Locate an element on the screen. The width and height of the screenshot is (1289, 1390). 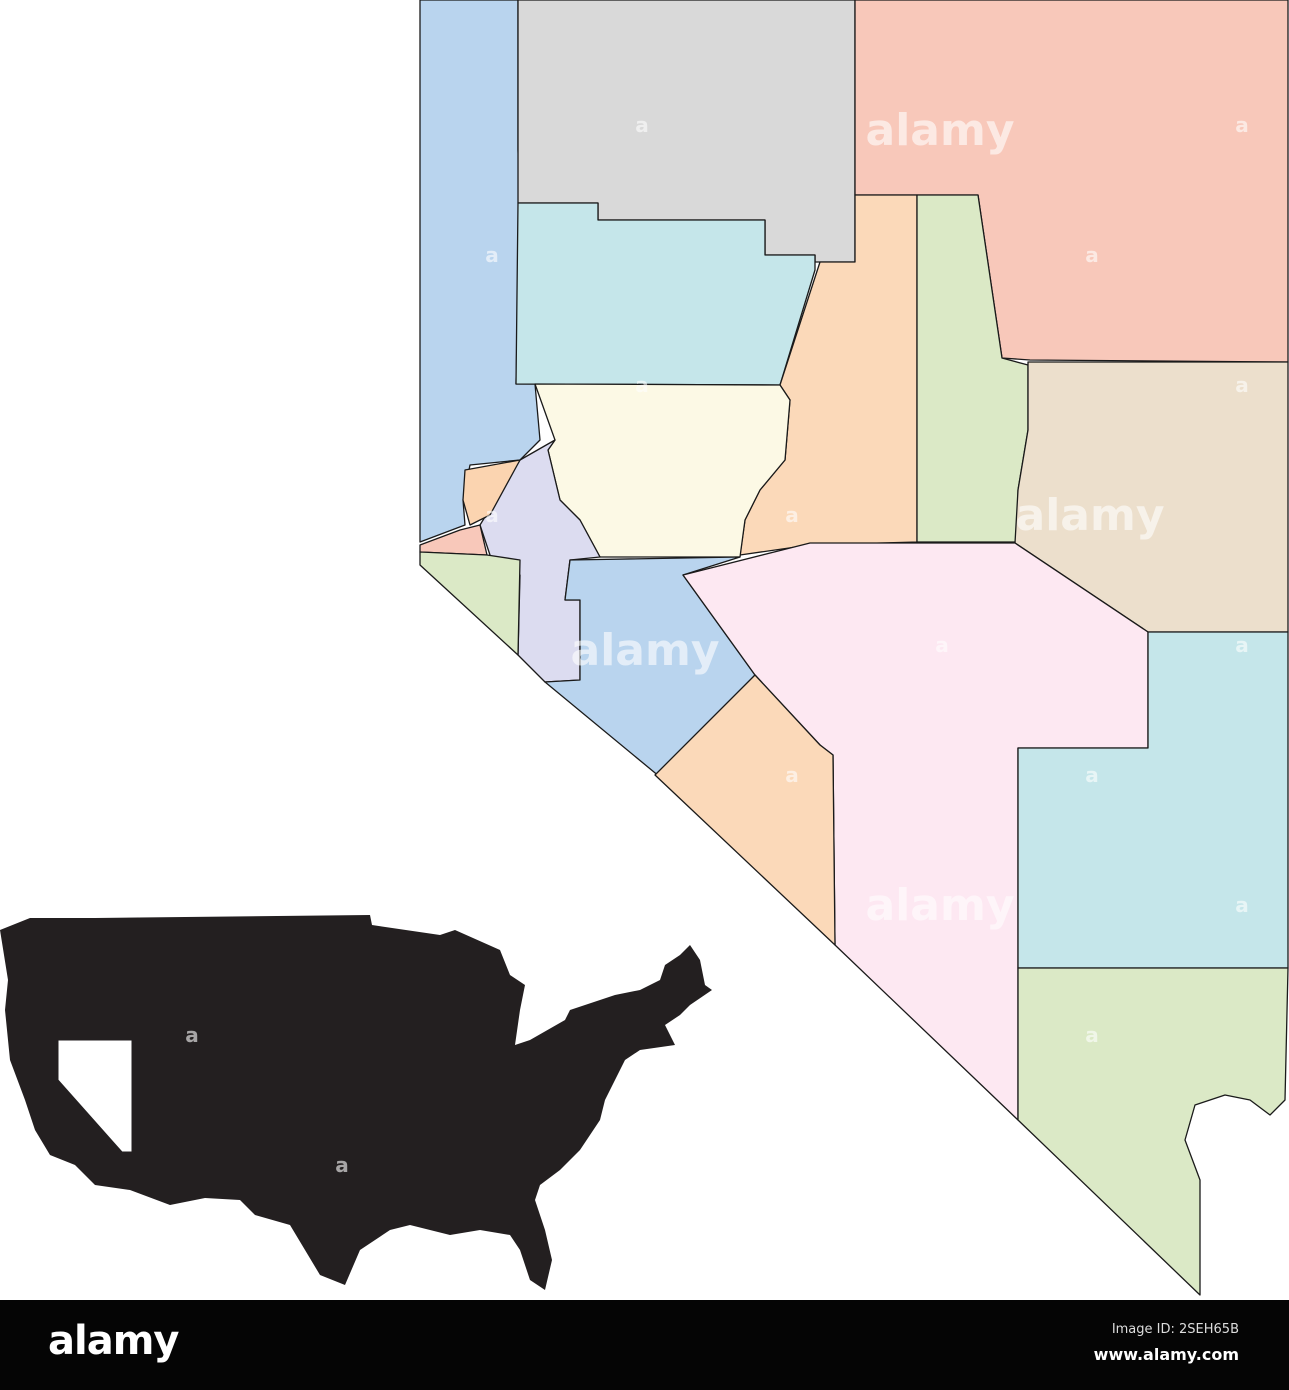
image-id: Image ID: 2SEH65B is located at coordinates (1175, 1329).